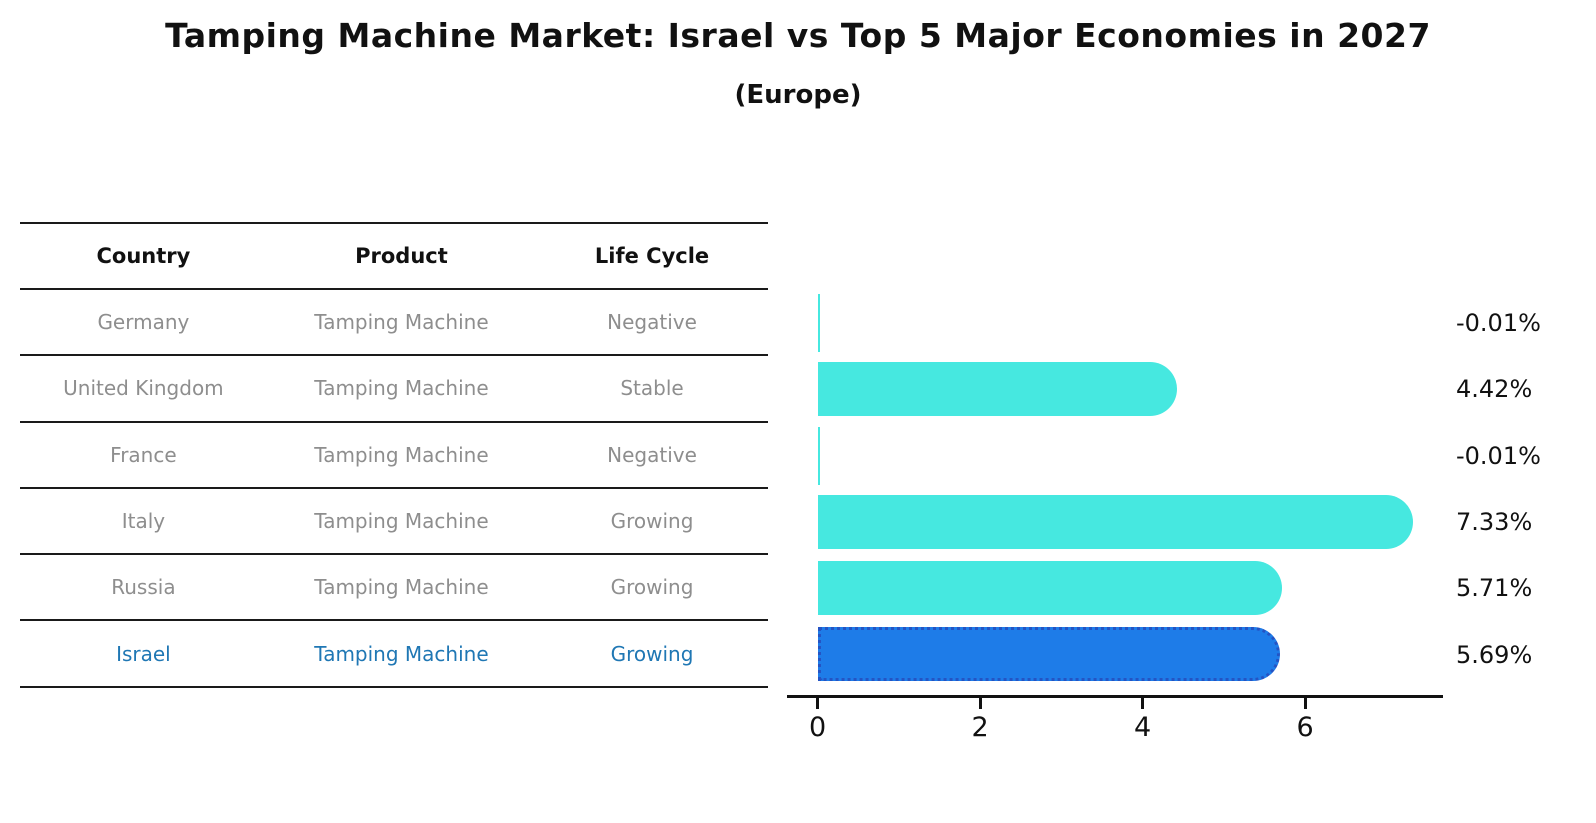 The height and width of the screenshot is (823, 1596). What do you see at coordinates (401, 256) in the screenshot?
I see `column-header-product: Product` at bounding box center [401, 256].